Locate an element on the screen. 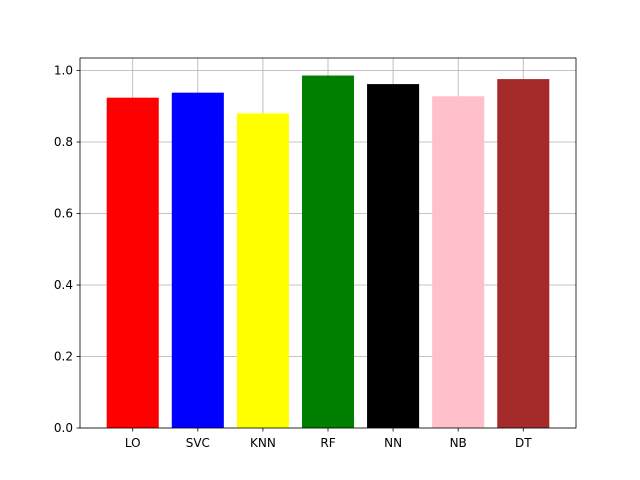  x-tick-label: DT is located at coordinates (523, 443).